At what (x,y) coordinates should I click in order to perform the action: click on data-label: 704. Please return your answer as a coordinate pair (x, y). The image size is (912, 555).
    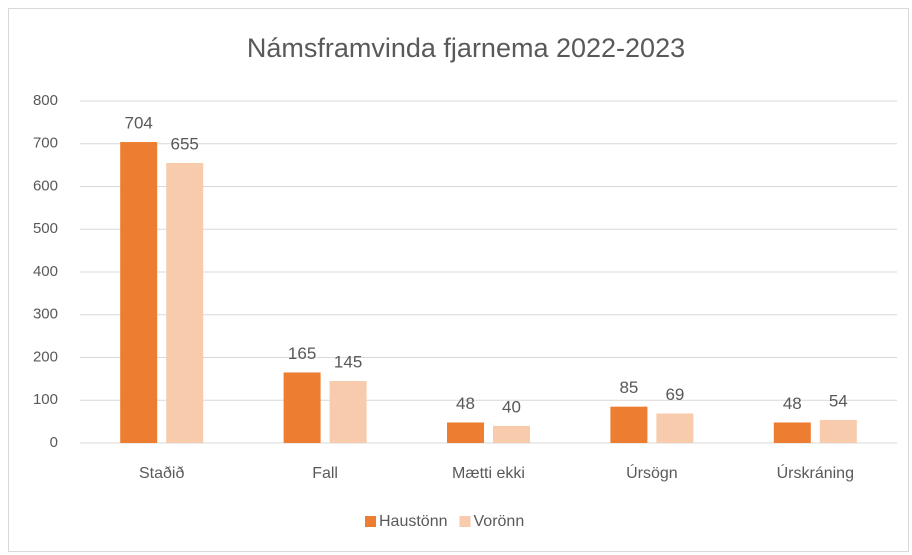
    Looking at the image, I should click on (139, 123).